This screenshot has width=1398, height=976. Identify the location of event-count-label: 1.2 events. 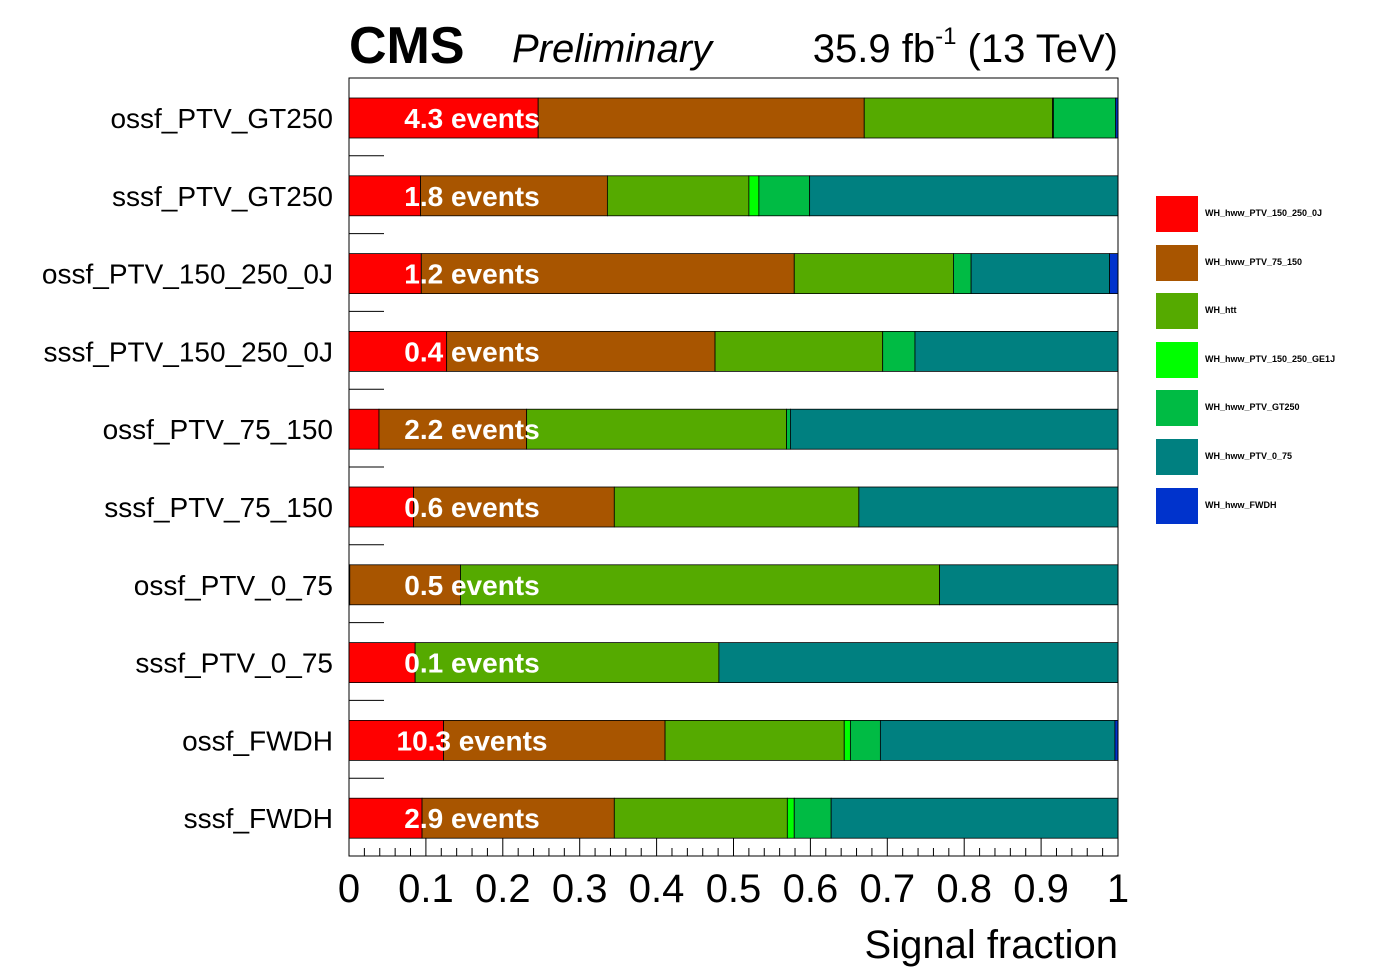
(471, 274).